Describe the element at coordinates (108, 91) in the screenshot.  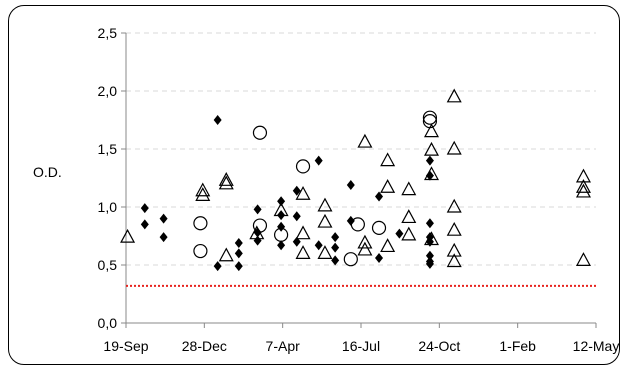
I see `y-tick-label: 2,0` at that location.